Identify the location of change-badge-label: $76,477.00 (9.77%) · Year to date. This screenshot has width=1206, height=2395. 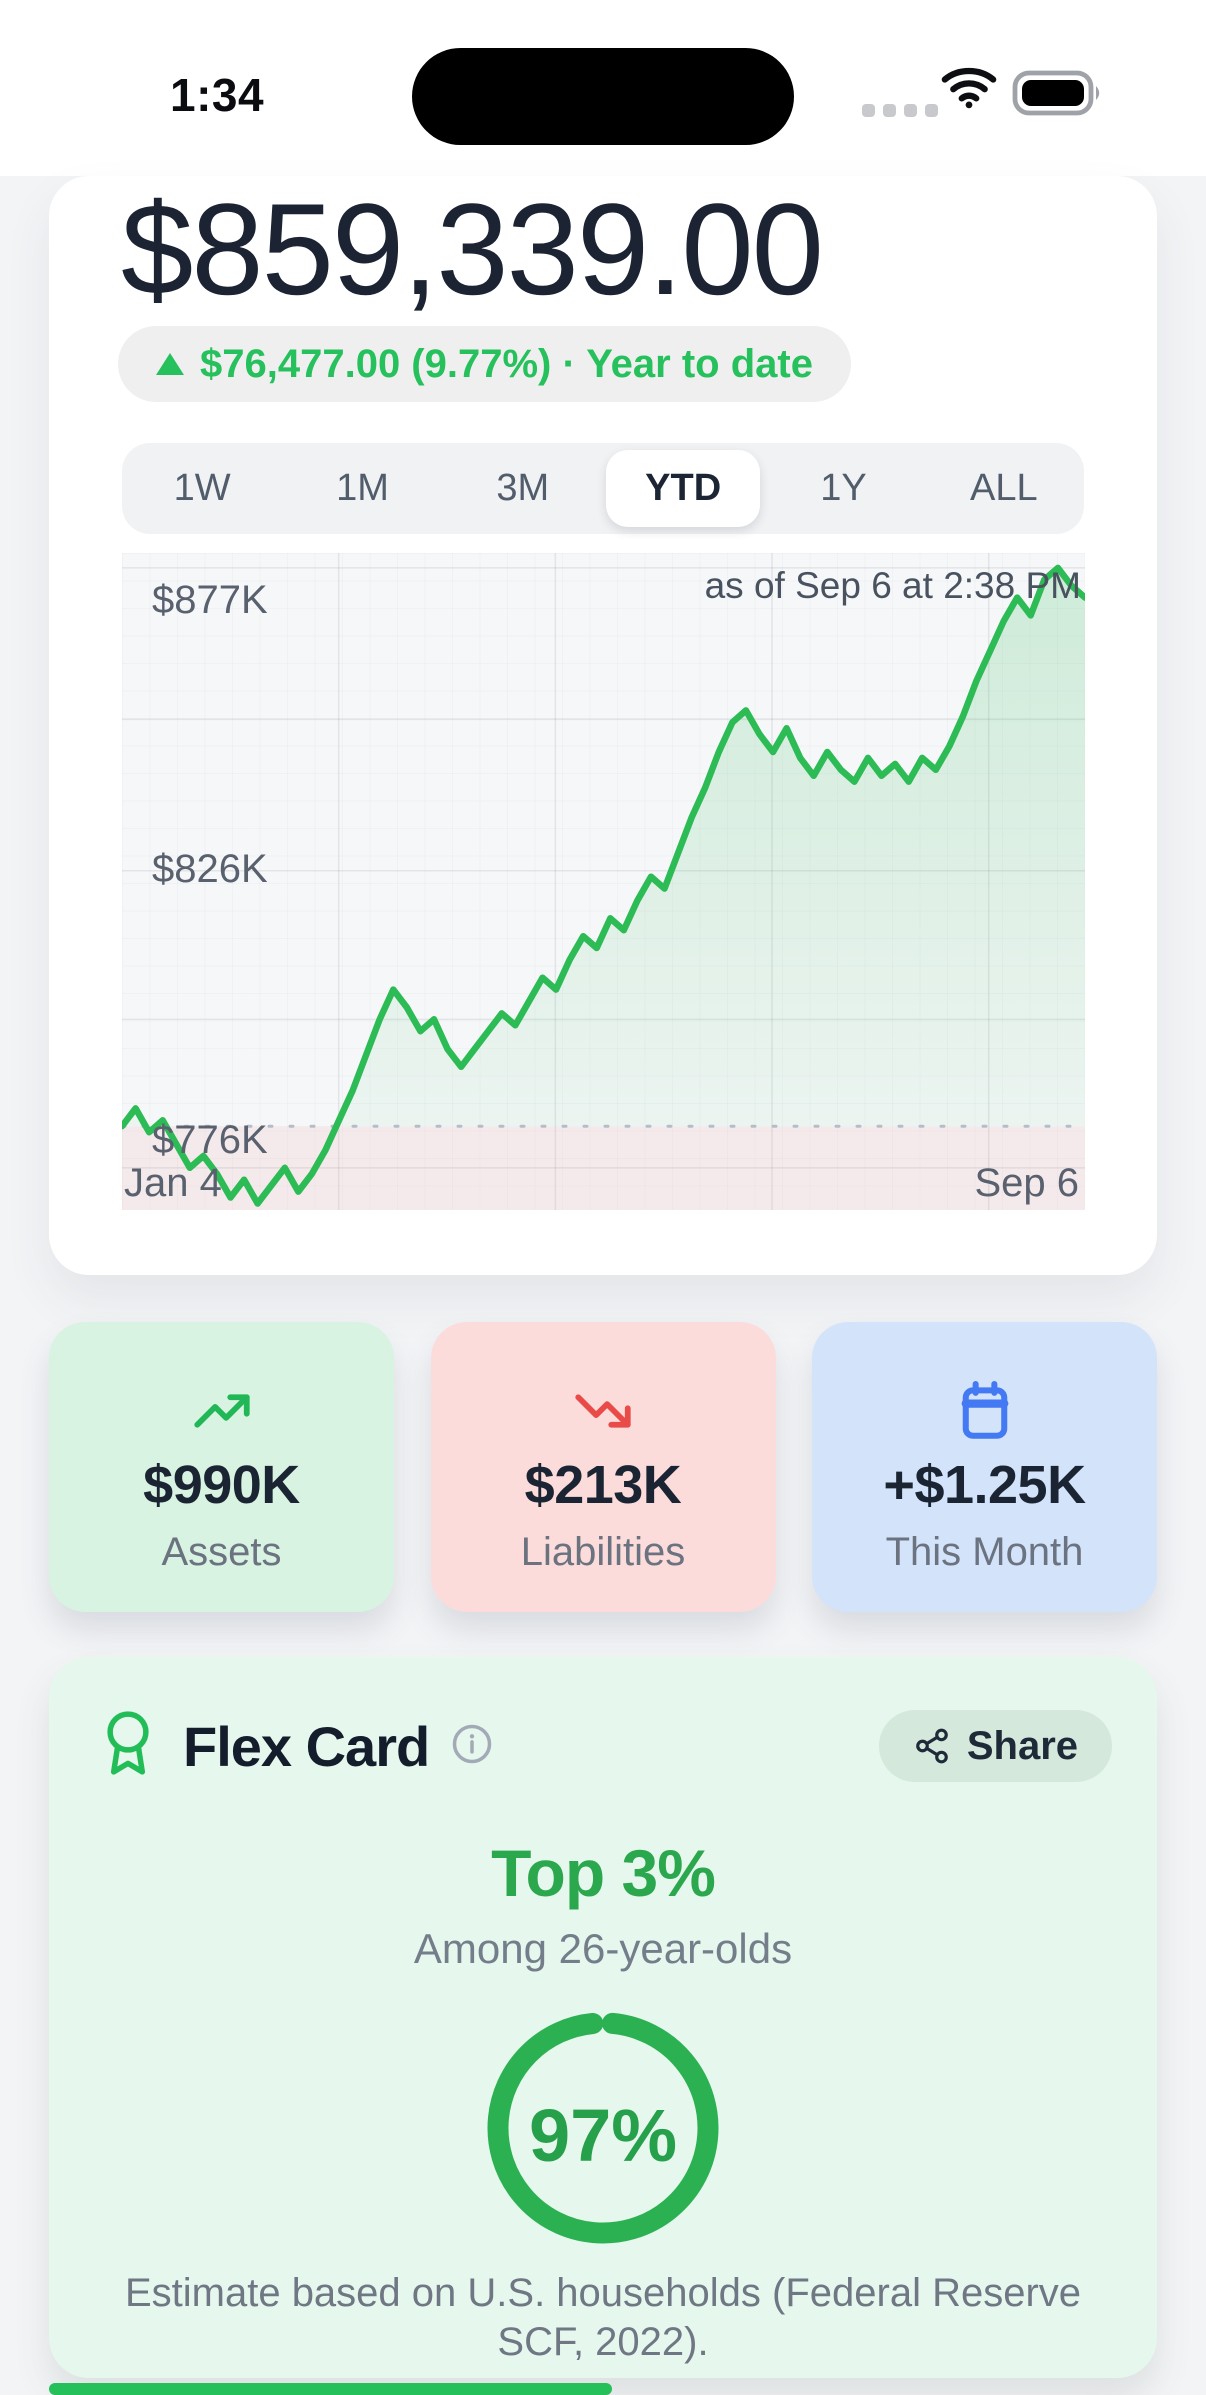
(506, 363).